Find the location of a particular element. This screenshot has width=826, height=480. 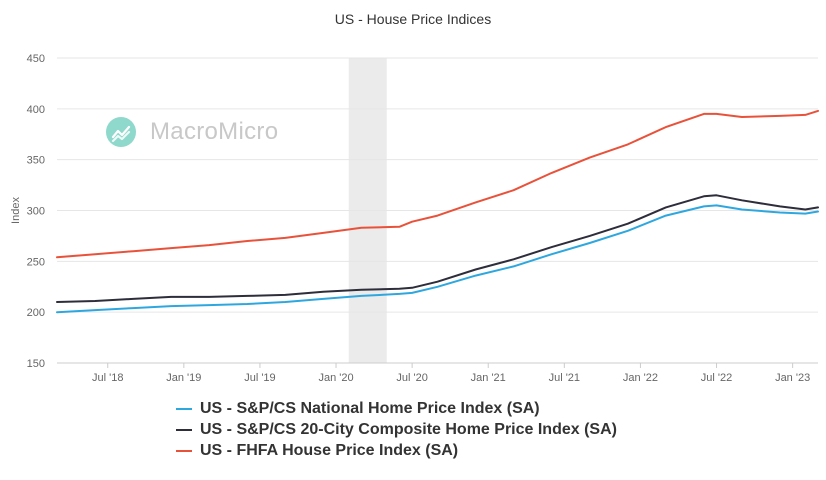

watermark: MacroMicro is located at coordinates (192, 132).